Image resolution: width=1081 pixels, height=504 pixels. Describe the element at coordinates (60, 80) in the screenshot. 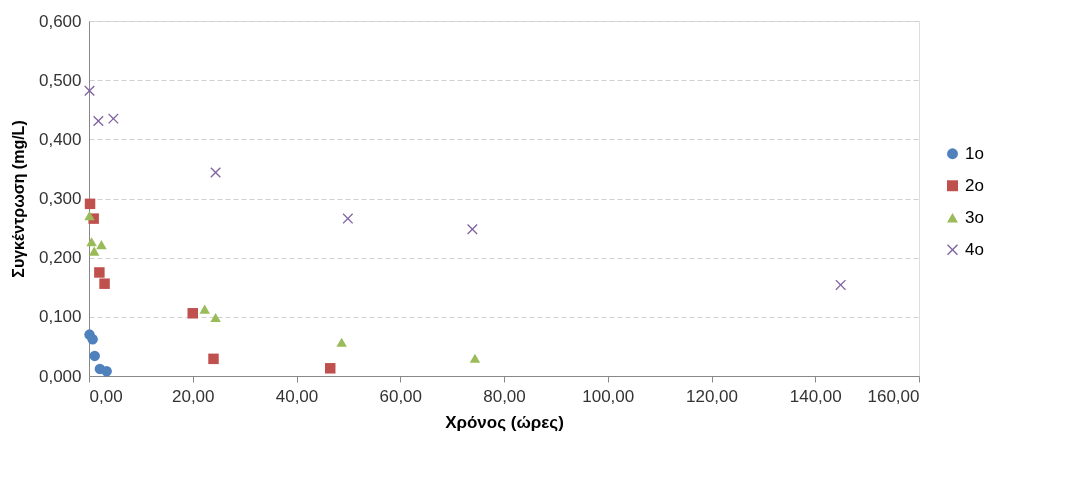

I see `y-tick-label: 0,500` at that location.